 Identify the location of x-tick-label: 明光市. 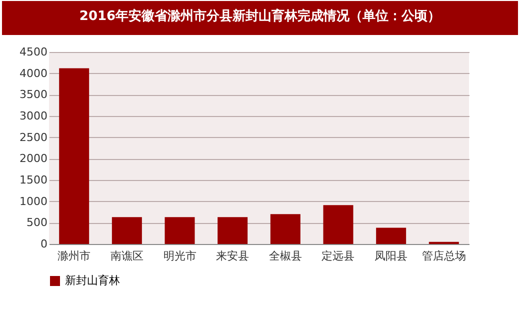
(179, 256).